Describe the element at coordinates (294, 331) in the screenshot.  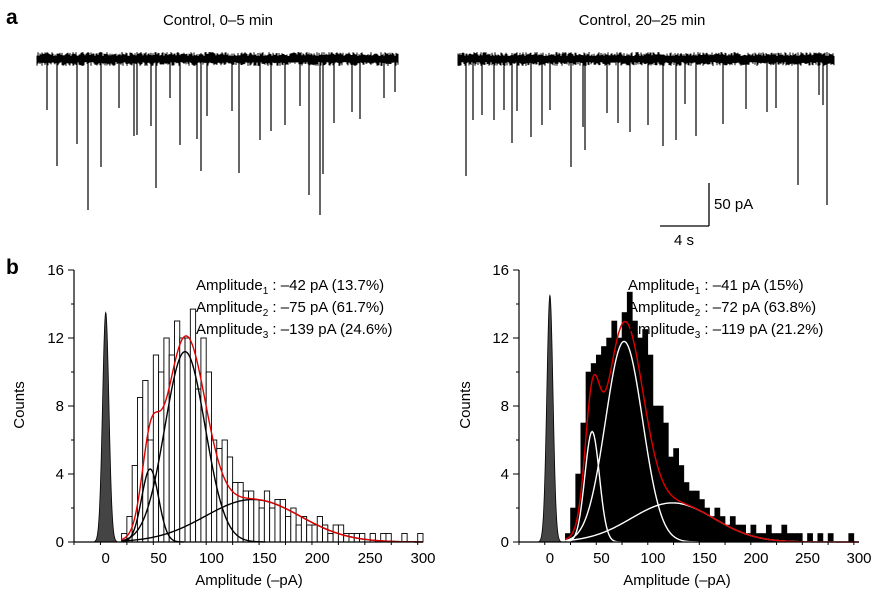
I see `annotation-left-3: Amplitude3 : –139 pA (24.6%)` at that location.